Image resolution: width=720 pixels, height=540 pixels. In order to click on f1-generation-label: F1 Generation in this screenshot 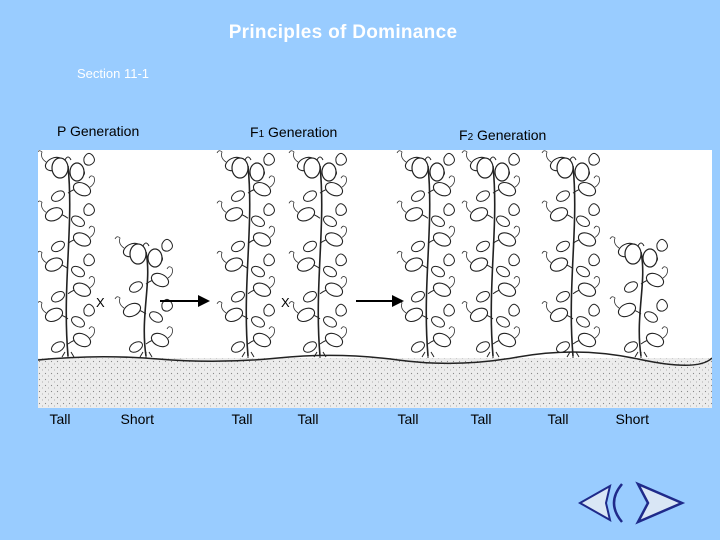, I will do `click(293, 132)`.